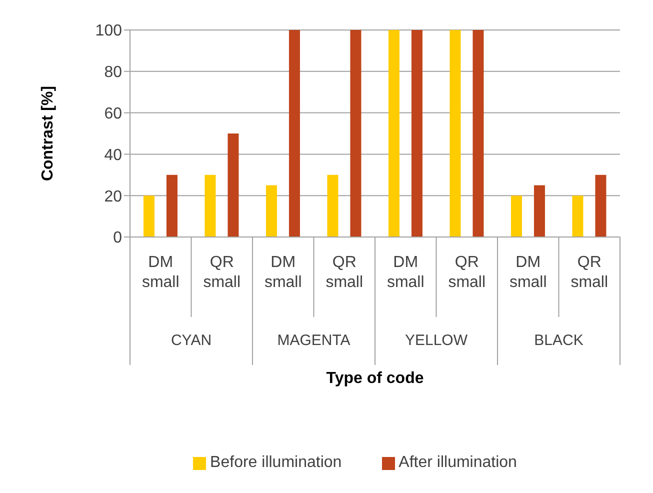 The image size is (653, 493). What do you see at coordinates (313, 340) in the screenshot?
I see `text: MAGENTA` at bounding box center [313, 340].